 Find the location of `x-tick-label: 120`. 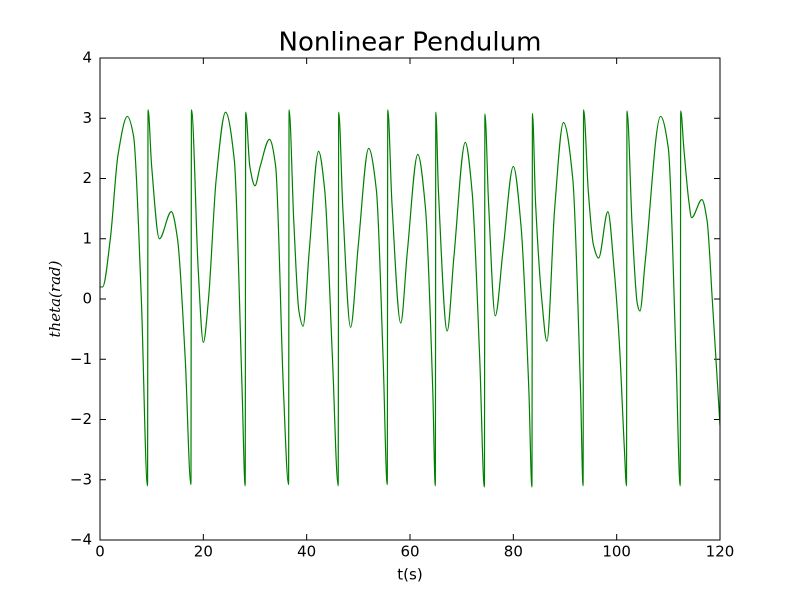

x-tick-label: 120 is located at coordinates (720, 552).